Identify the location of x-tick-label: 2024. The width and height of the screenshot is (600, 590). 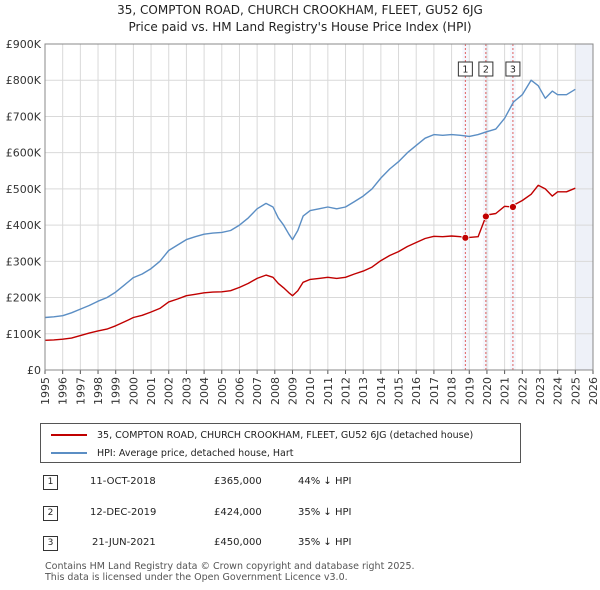
(558, 391).